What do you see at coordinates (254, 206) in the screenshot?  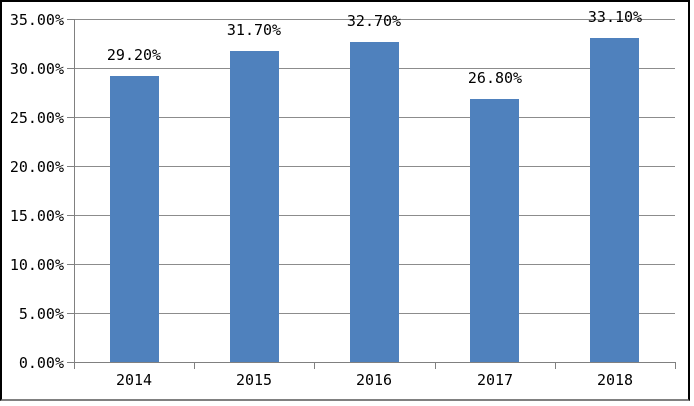 I see `bar-2015` at bounding box center [254, 206].